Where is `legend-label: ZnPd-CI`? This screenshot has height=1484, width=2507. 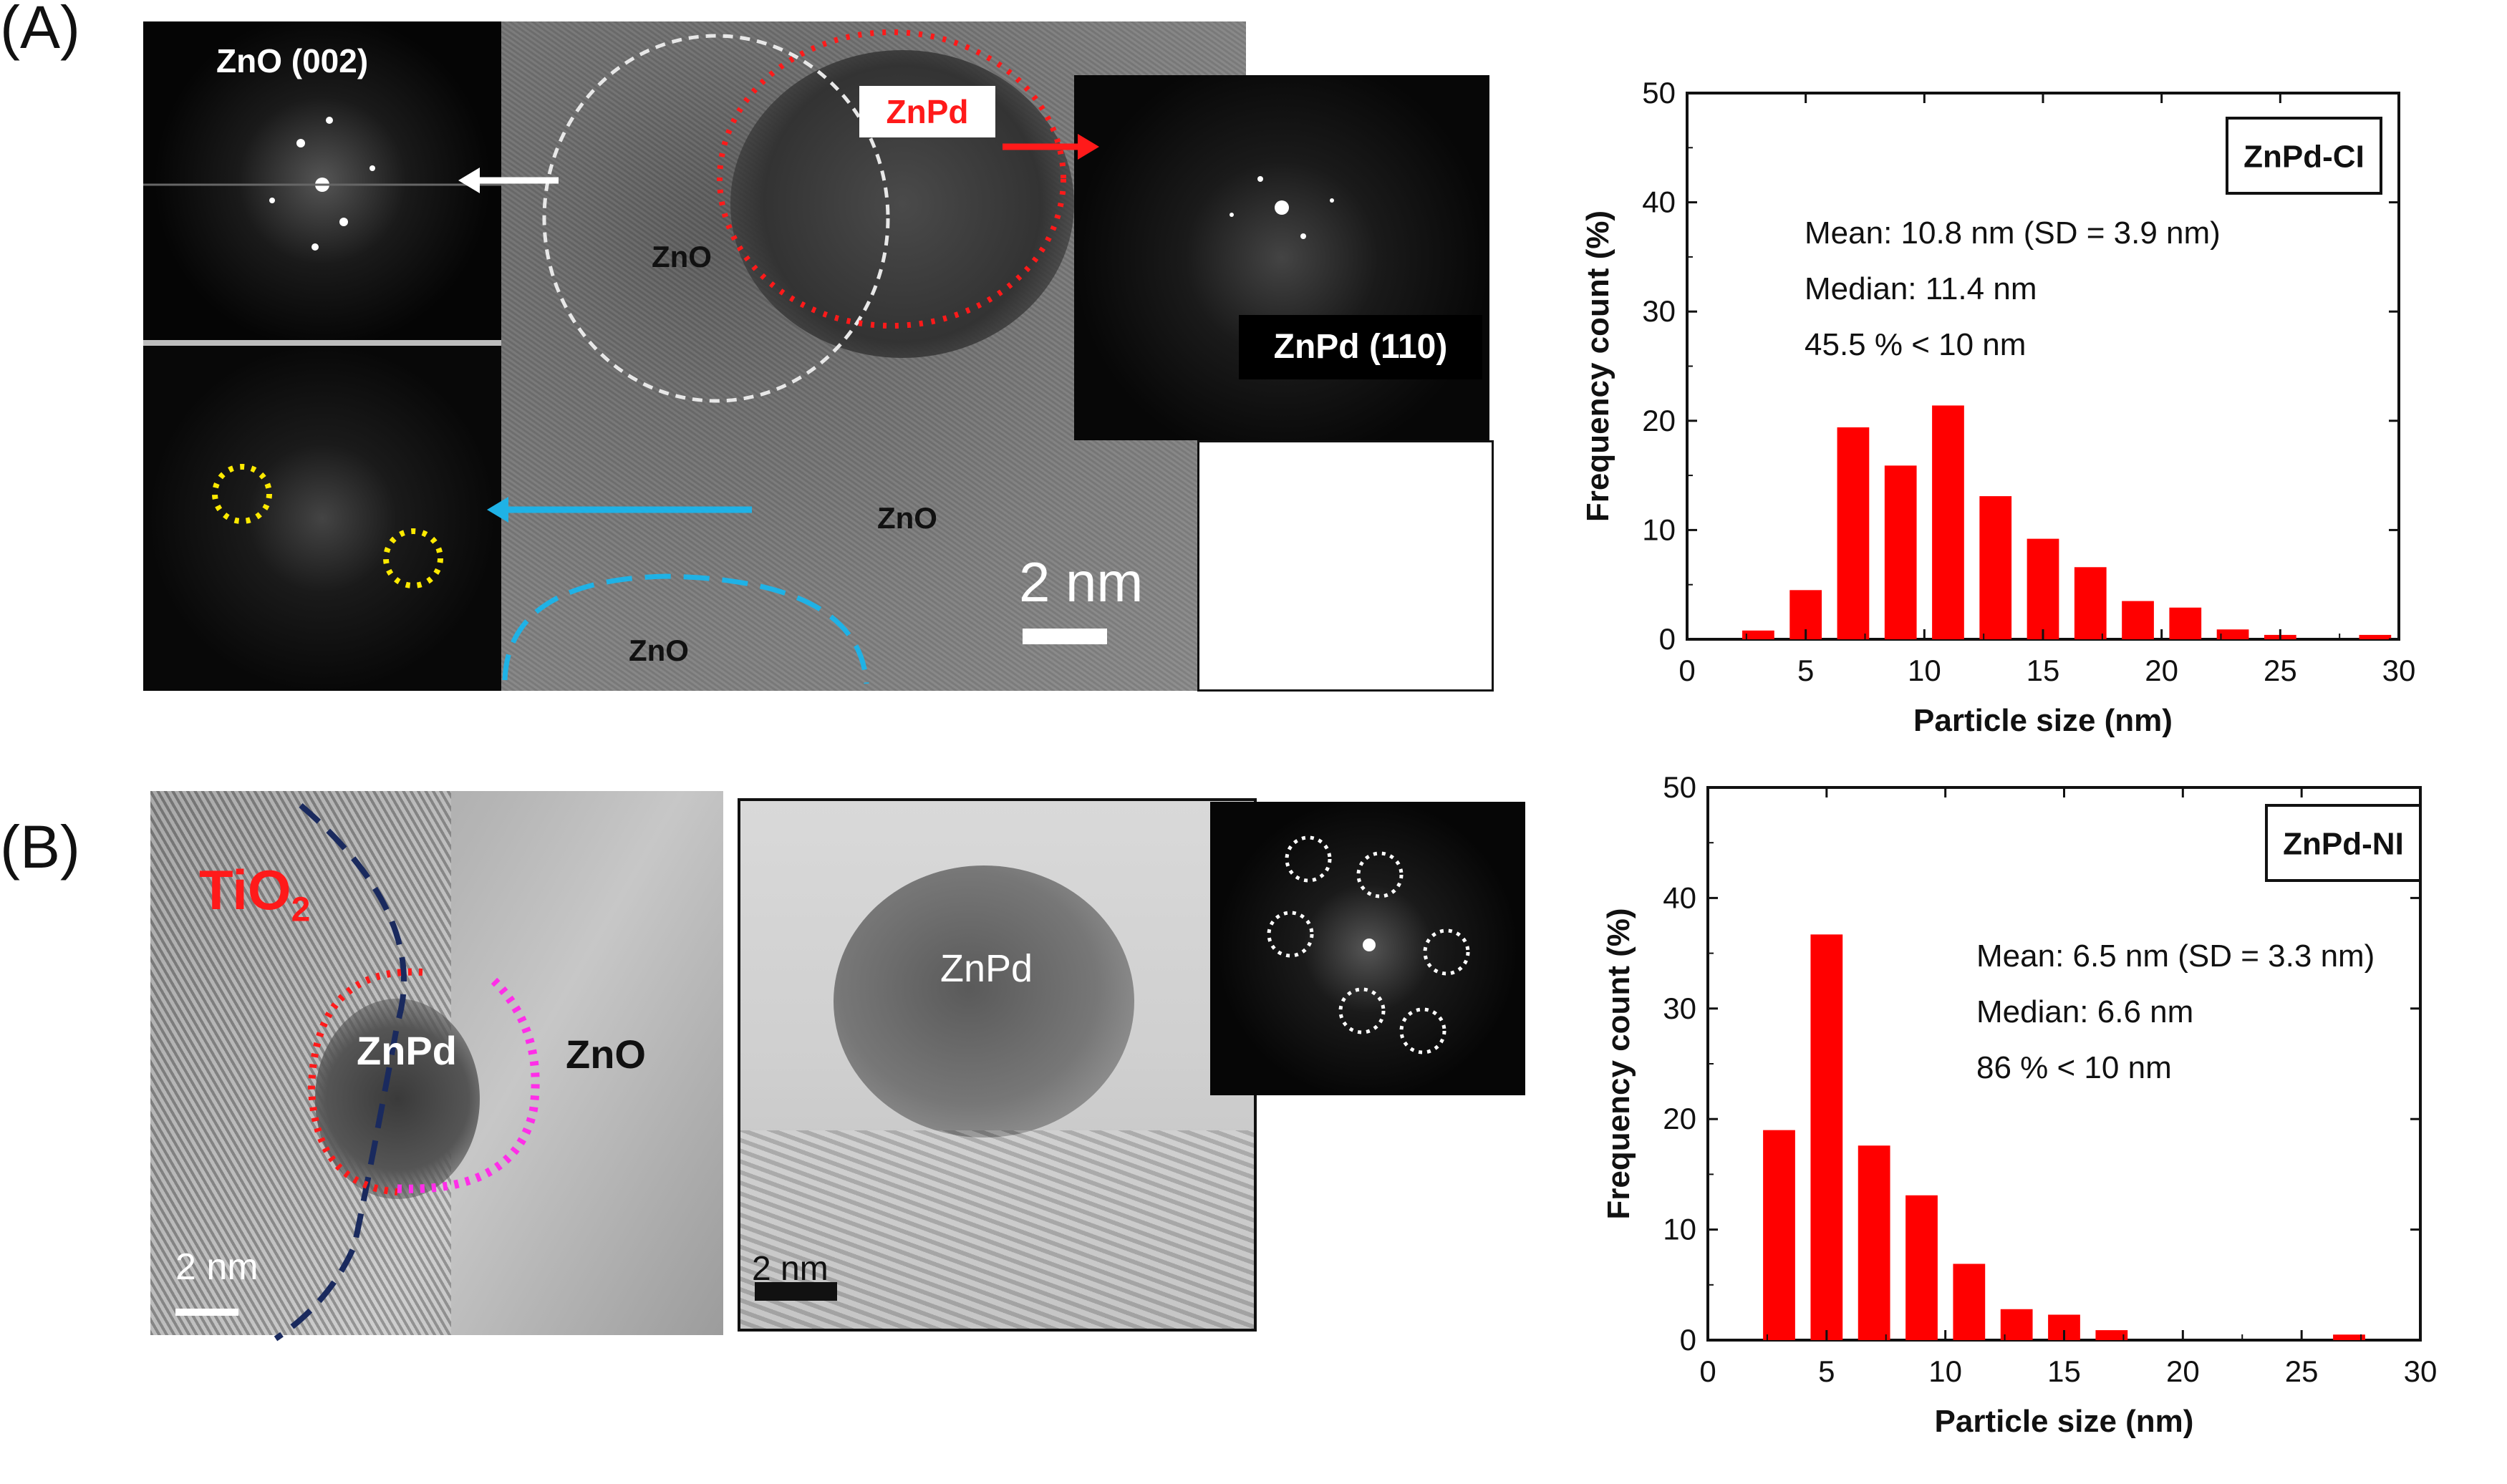 legend-label: ZnPd-CI is located at coordinates (2303, 157).